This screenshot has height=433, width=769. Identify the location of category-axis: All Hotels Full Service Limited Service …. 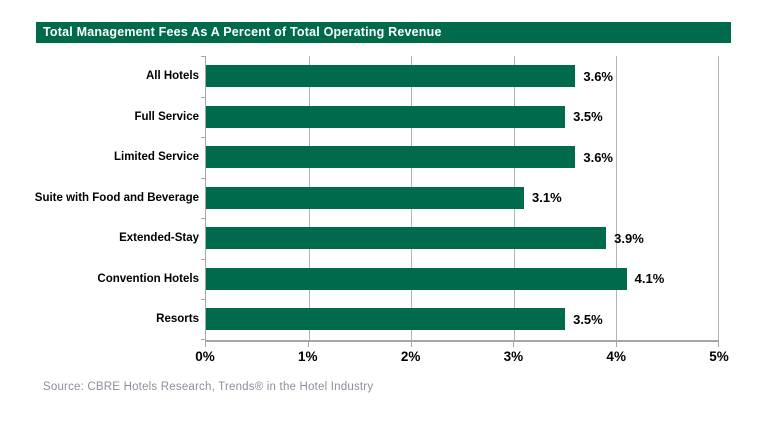
(119, 199).